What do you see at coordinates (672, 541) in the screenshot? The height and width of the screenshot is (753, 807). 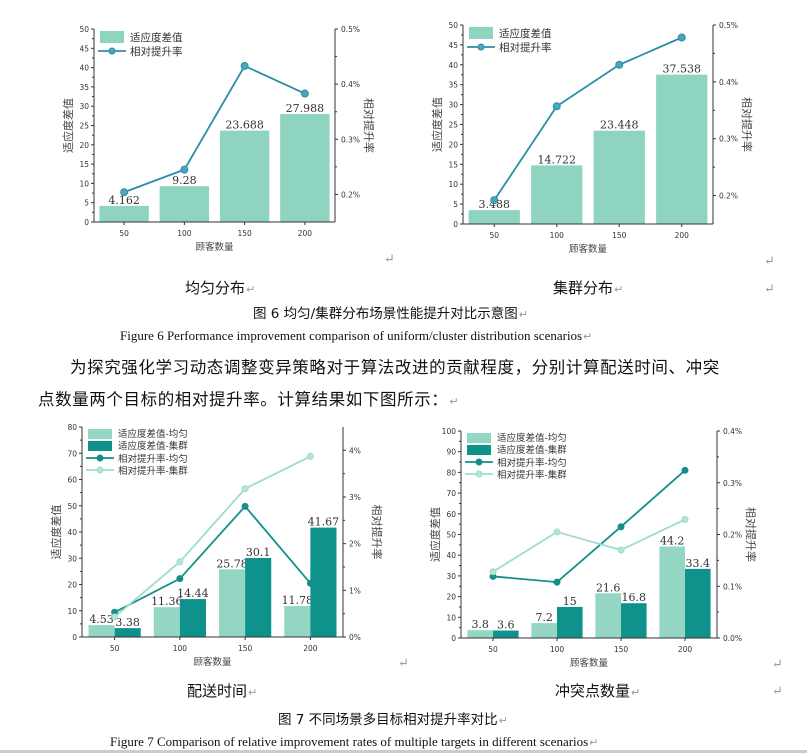 I see `bar-value-label: 44.2` at bounding box center [672, 541].